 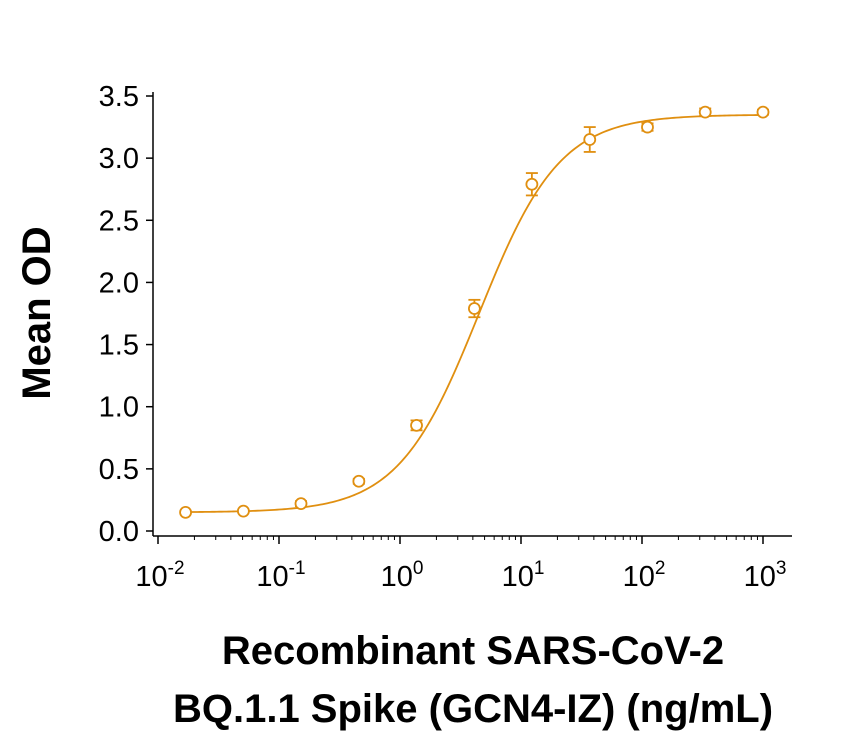 What do you see at coordinates (37, 312) in the screenshot?
I see `y-axis-label: Mean OD` at bounding box center [37, 312].